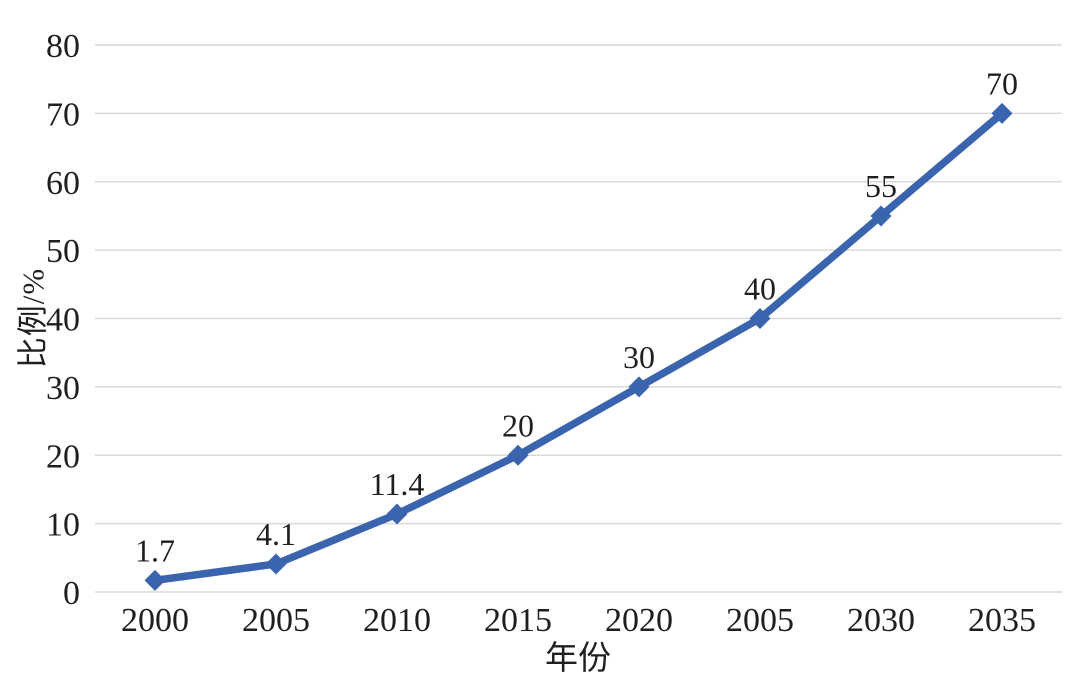  I want to click on data-label: 4.1, so click(276, 534).